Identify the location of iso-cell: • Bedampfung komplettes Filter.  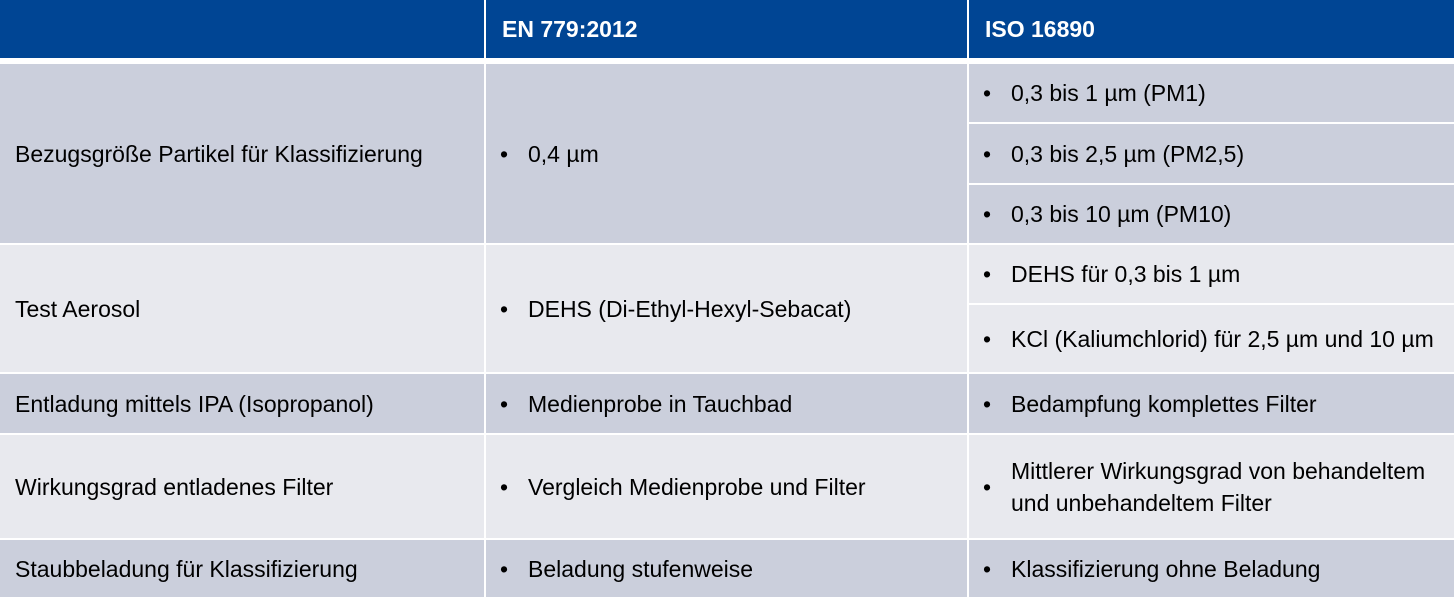
(1211, 403).